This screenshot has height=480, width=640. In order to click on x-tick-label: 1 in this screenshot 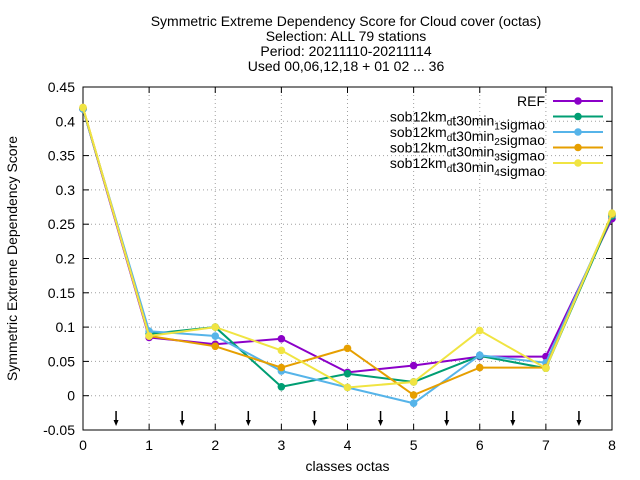, I will do `click(149, 445)`.